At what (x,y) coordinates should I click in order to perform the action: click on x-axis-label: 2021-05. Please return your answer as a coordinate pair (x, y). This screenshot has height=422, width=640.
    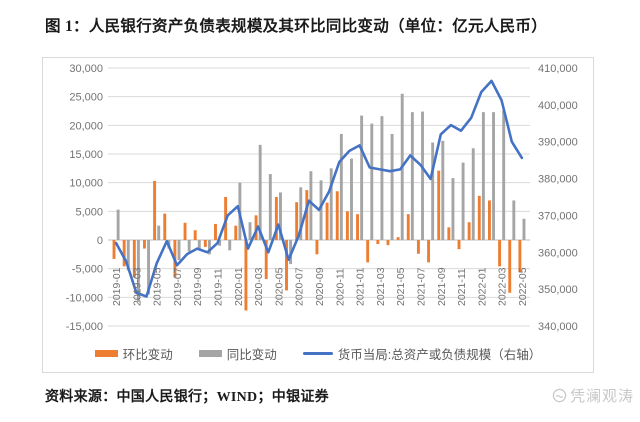
    Looking at the image, I should click on (401, 286).